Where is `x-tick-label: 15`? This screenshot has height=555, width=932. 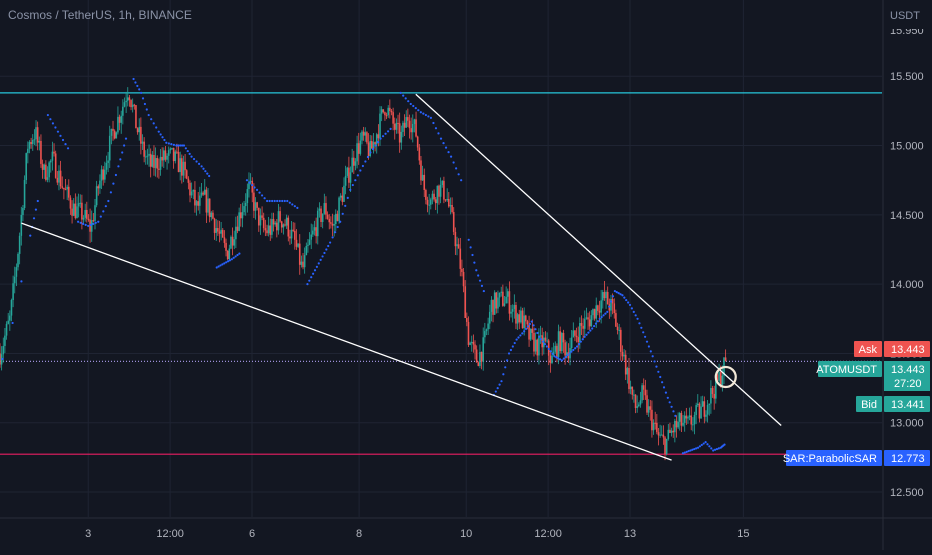 x-tick-label: 15 is located at coordinates (743, 534).